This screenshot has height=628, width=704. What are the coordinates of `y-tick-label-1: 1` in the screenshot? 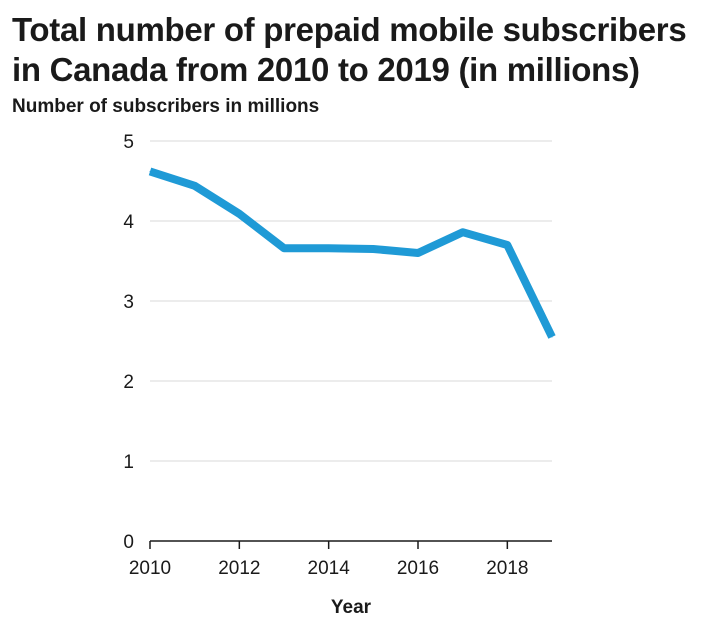 It's located at (128, 462).